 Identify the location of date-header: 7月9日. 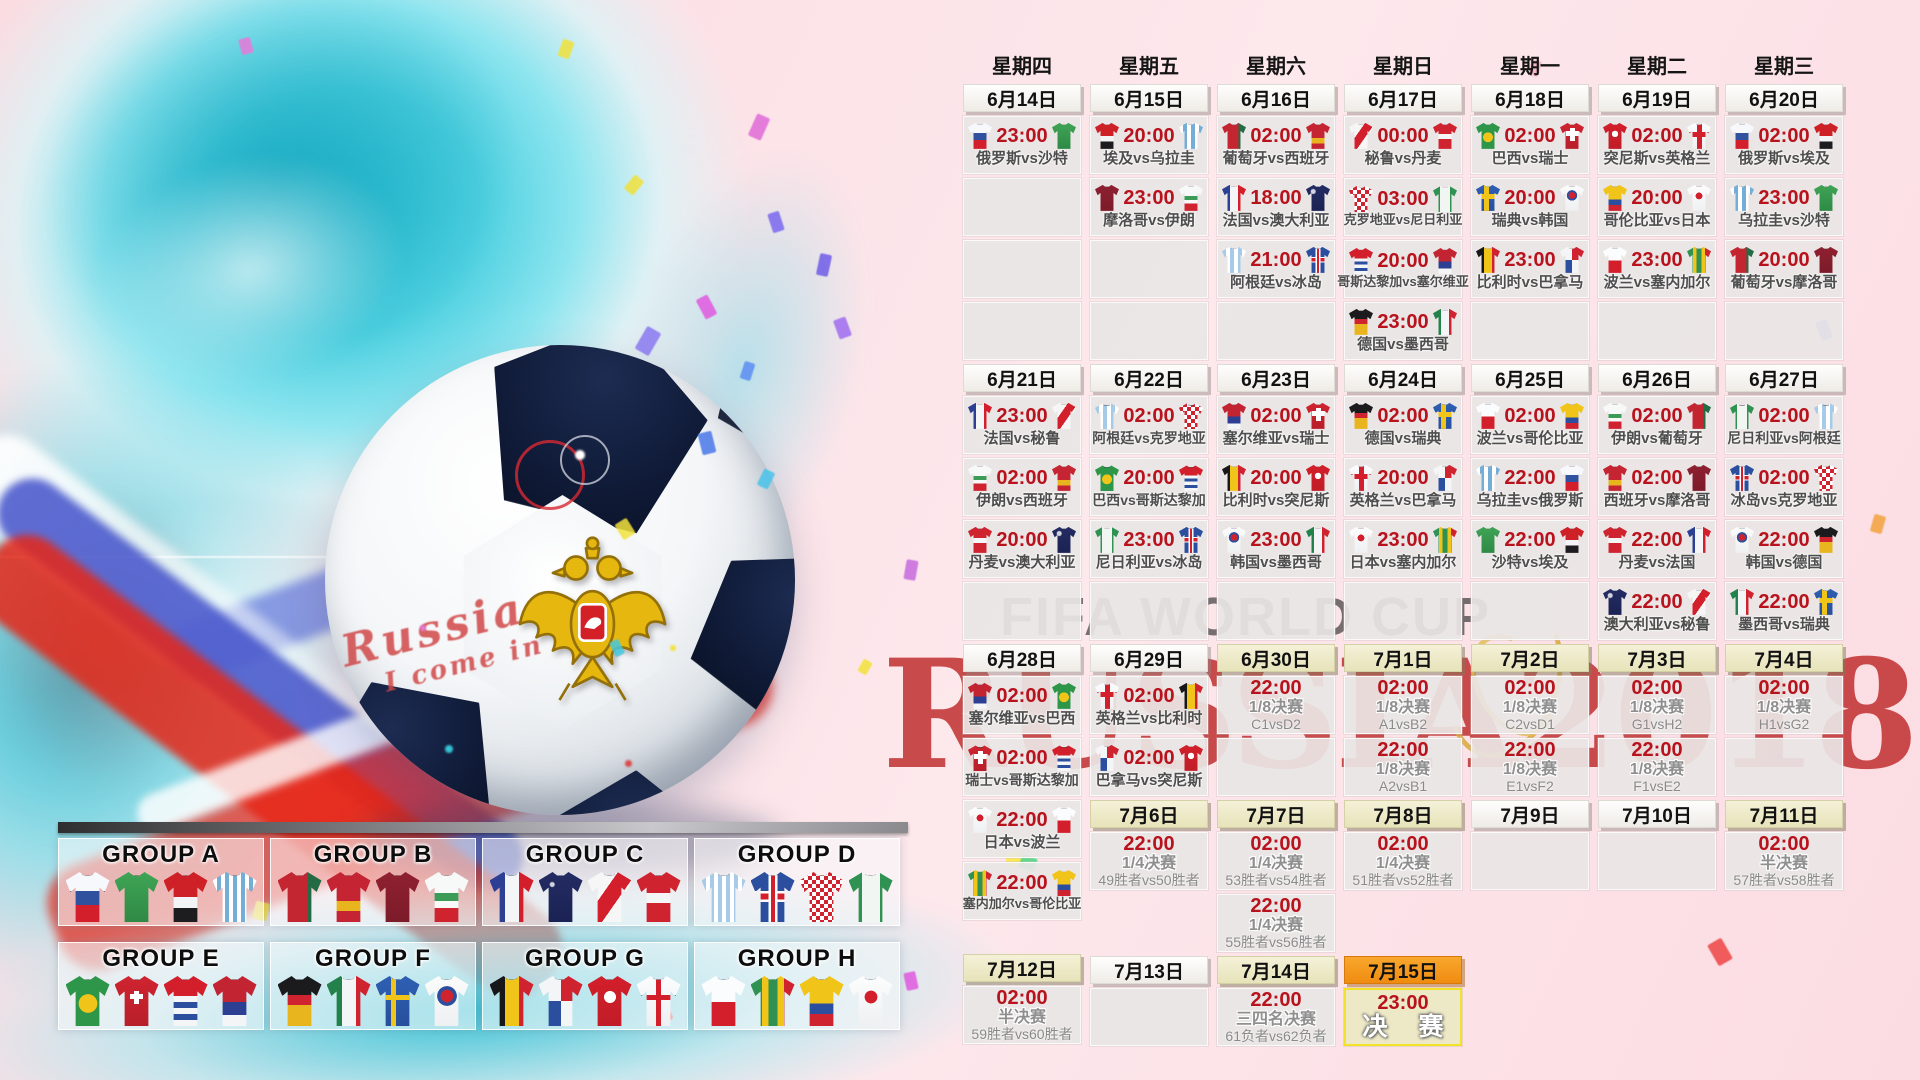
(1530, 814).